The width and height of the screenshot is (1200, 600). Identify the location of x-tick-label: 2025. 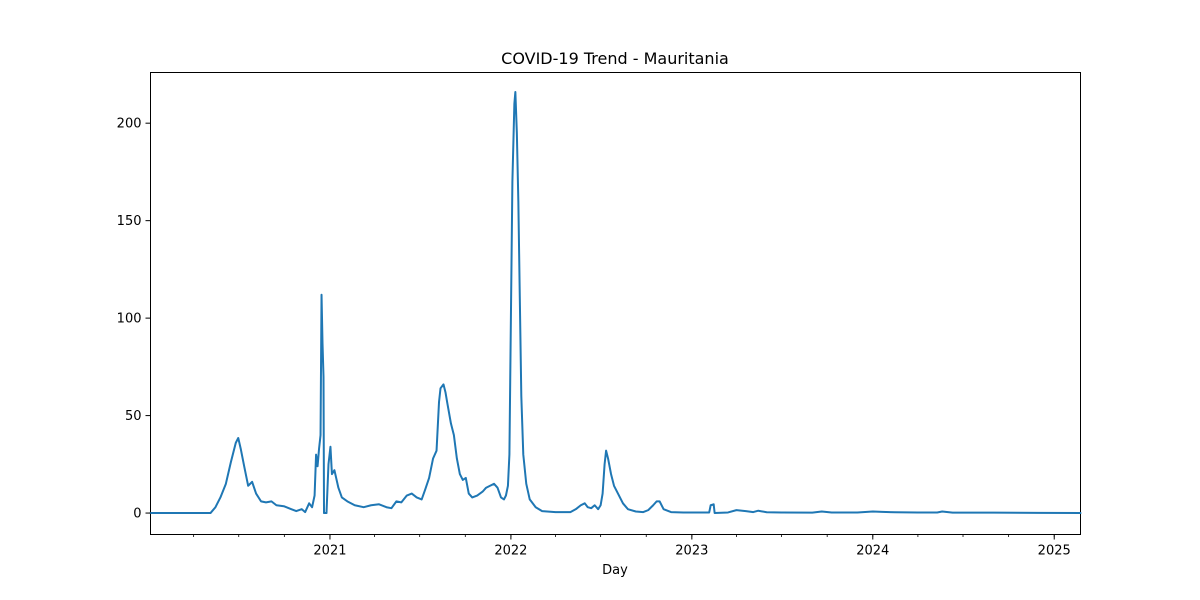
(1054, 551).